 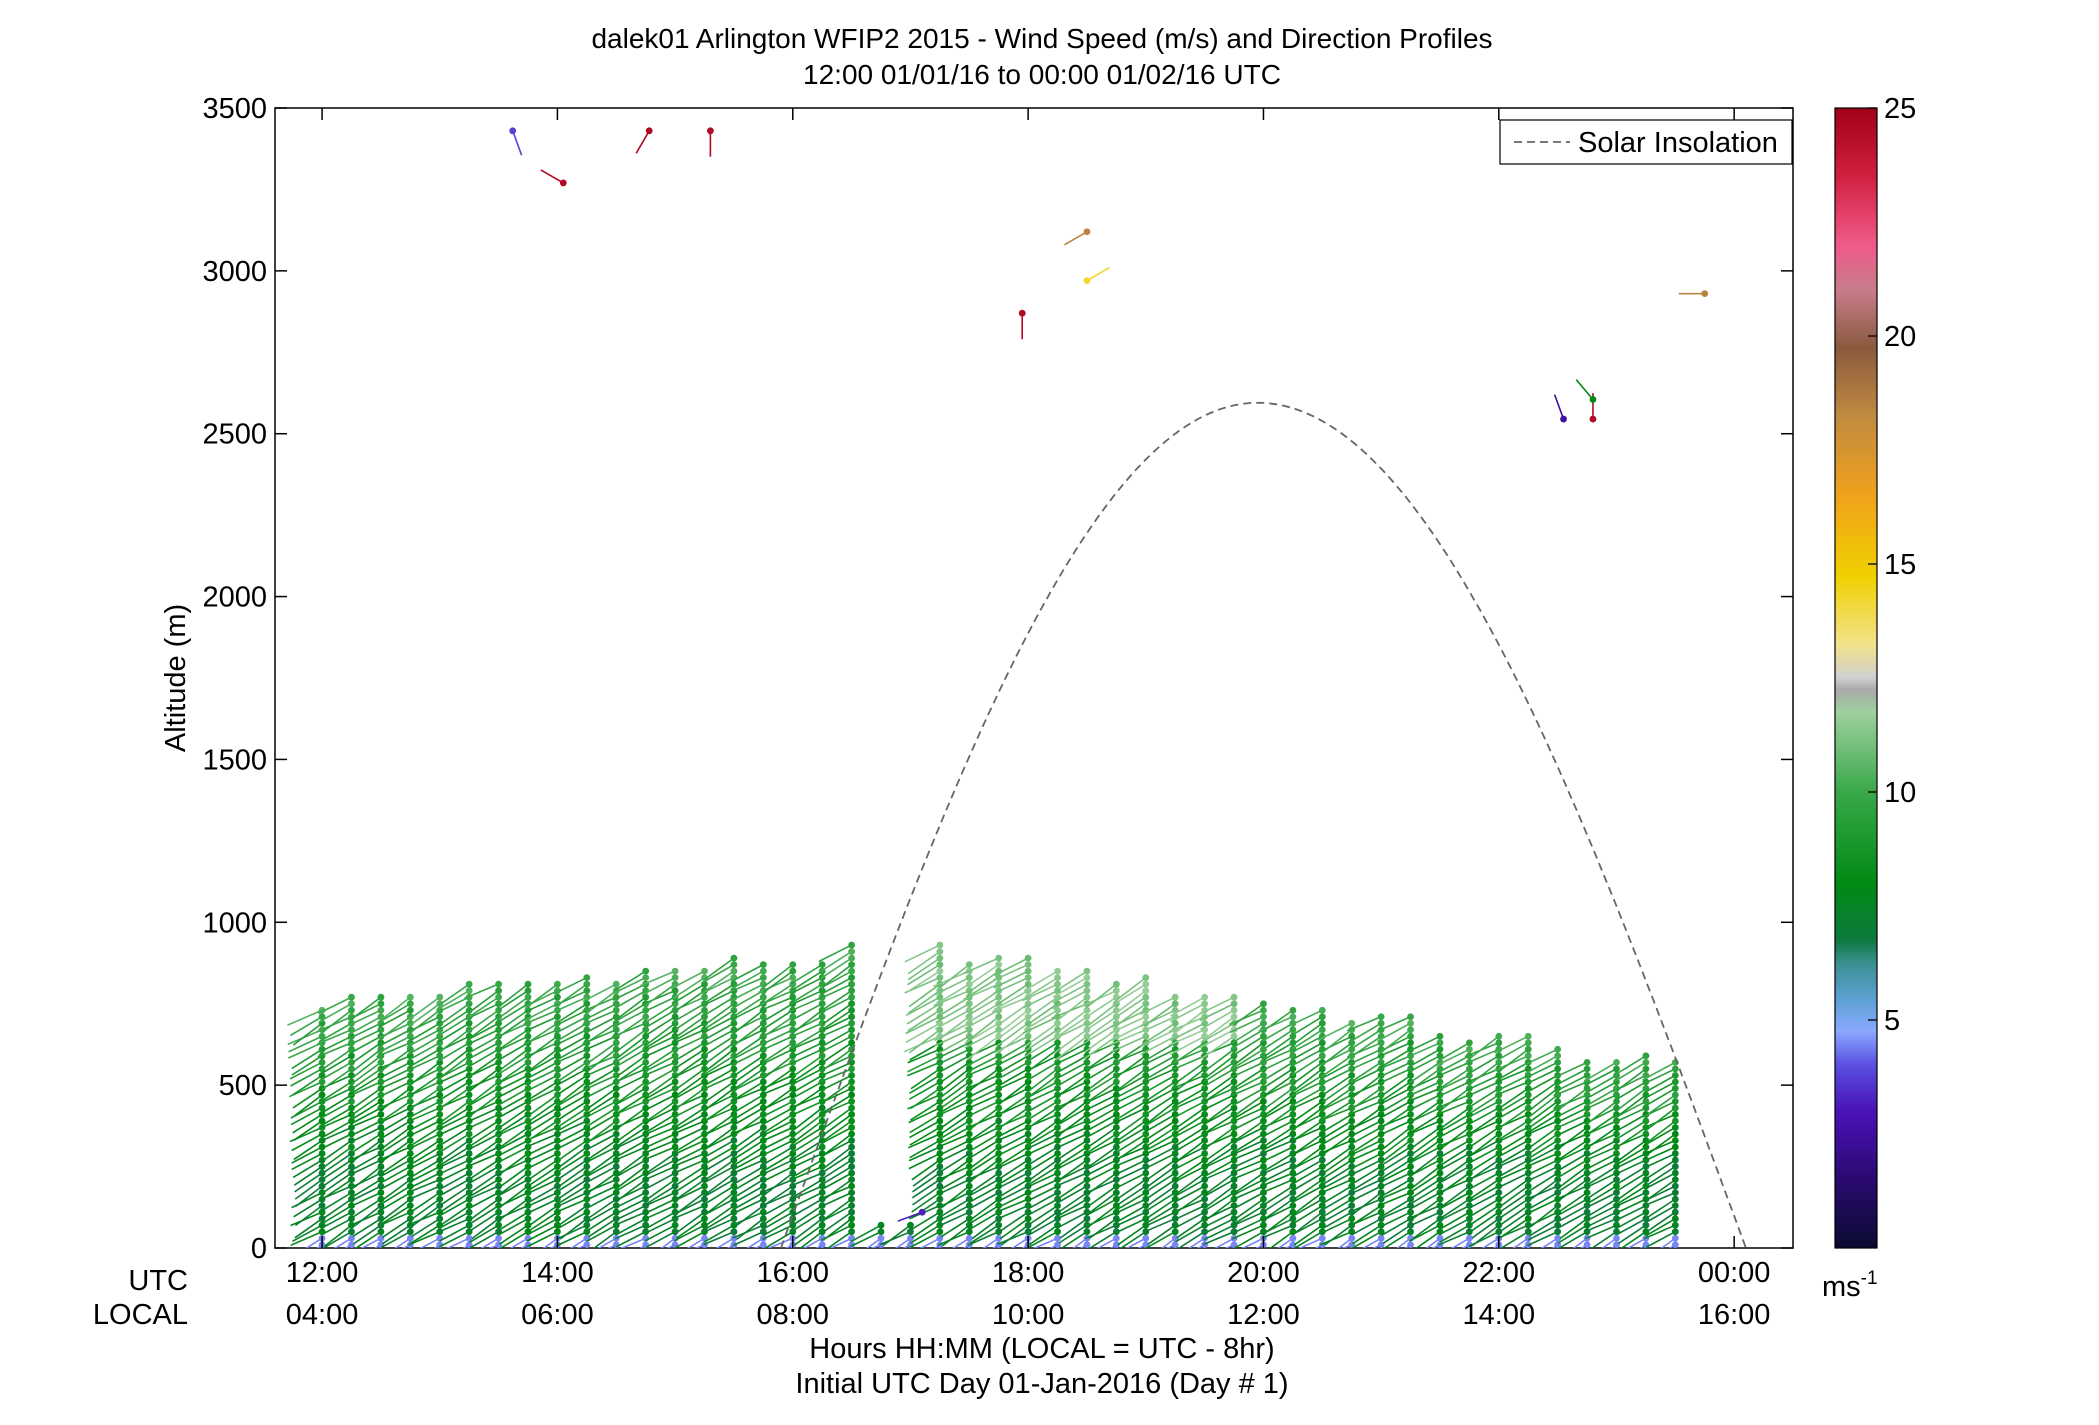 I want to click on x-axis-label-initial-day: Initial UTC Day 01-Jan-2016 (Day # 1), so click(x=1041, y=1384).